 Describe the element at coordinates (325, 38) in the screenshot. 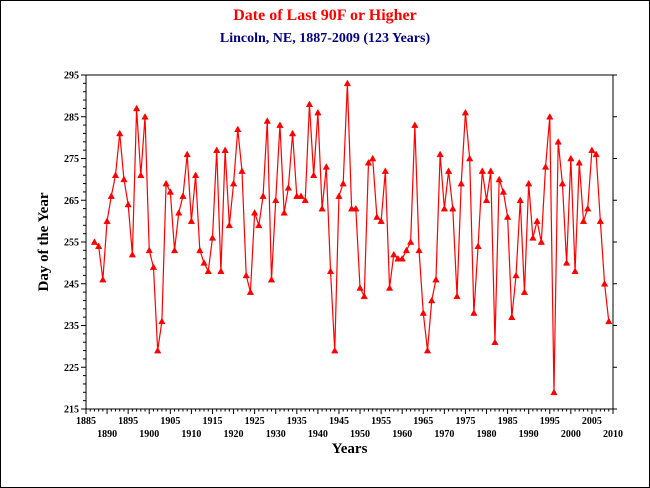

I see `chart-subtitle: Lincoln, NE, 1887-2009 (123 Years)` at that location.